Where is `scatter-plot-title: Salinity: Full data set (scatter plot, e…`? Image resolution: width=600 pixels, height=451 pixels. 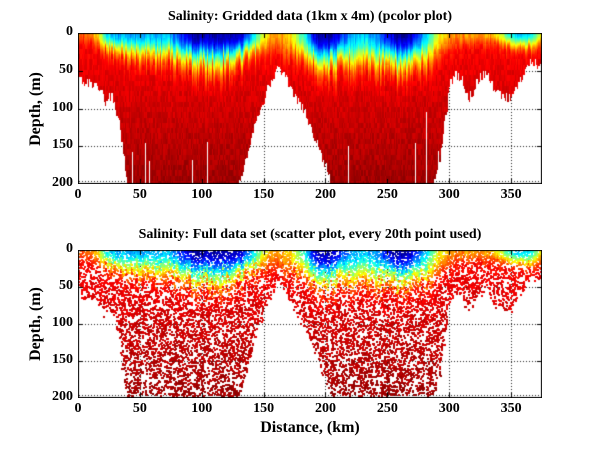
scatter-plot-title: Salinity: Full data set (scatter plot, e… is located at coordinates (310, 234).